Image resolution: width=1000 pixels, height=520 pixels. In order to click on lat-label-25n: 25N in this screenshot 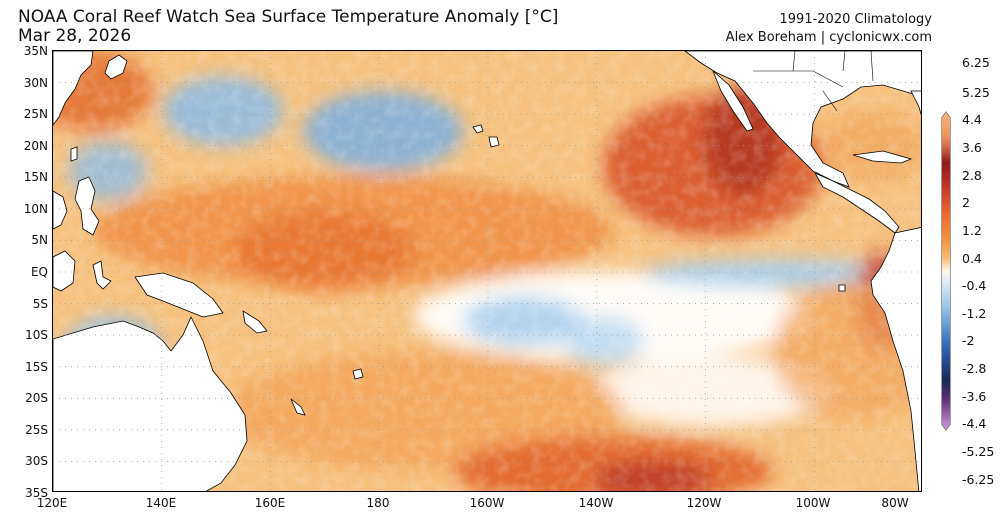, I will do `click(35, 114)`.